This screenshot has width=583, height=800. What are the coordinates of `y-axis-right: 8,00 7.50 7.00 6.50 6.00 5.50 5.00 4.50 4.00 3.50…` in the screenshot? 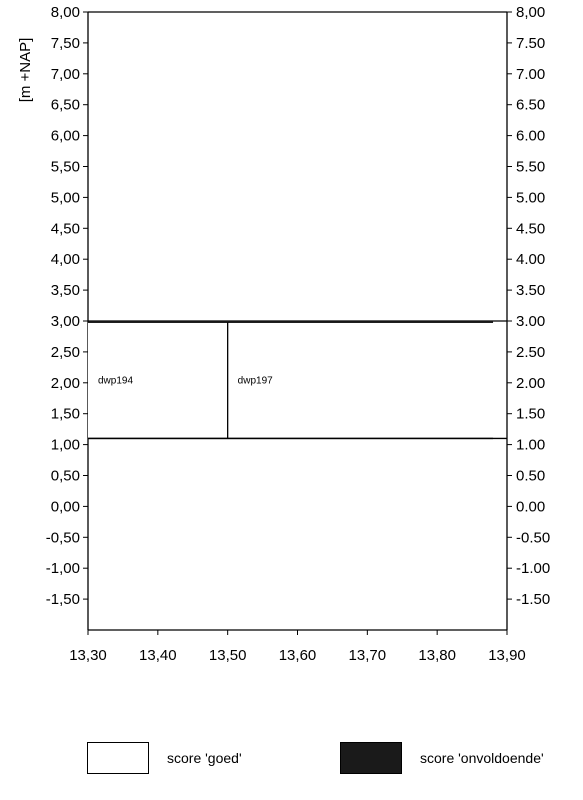 It's located at (528, 306).